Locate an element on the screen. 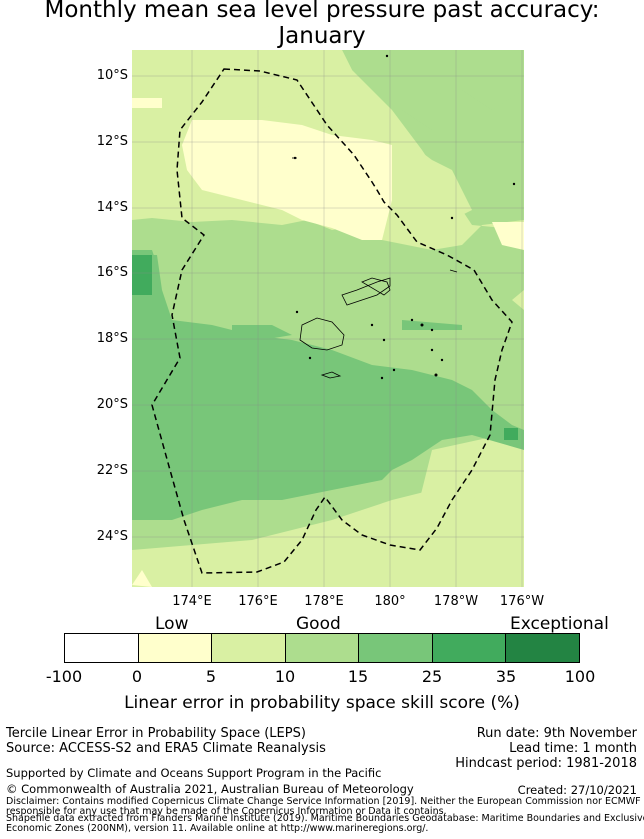 The height and width of the screenshot is (839, 644). category-exceptional: Exceptional is located at coordinates (559, 624).